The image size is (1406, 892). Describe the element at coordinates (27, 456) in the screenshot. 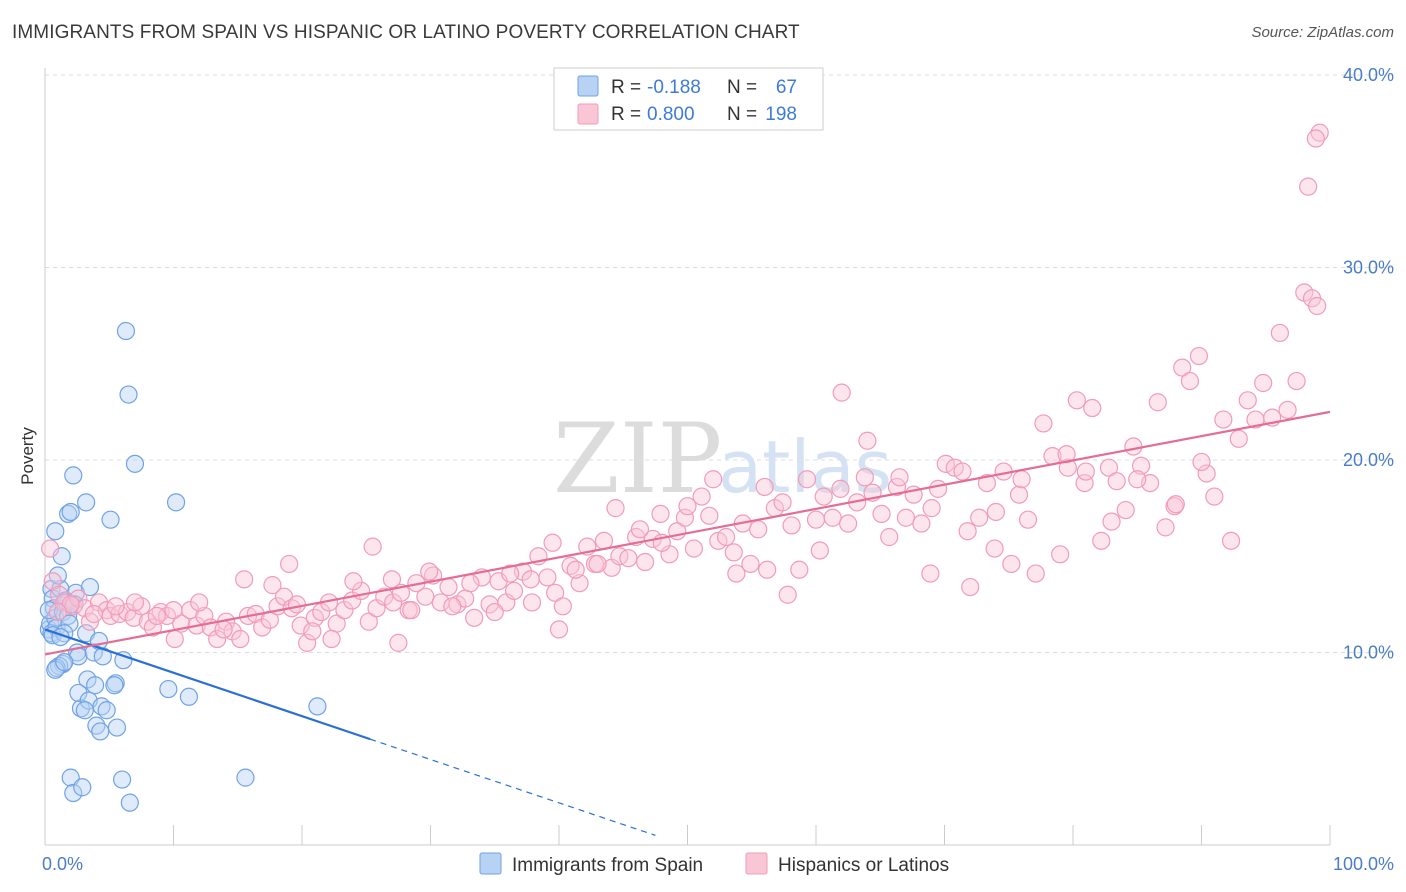

I see `y-axis-label: Poverty` at that location.